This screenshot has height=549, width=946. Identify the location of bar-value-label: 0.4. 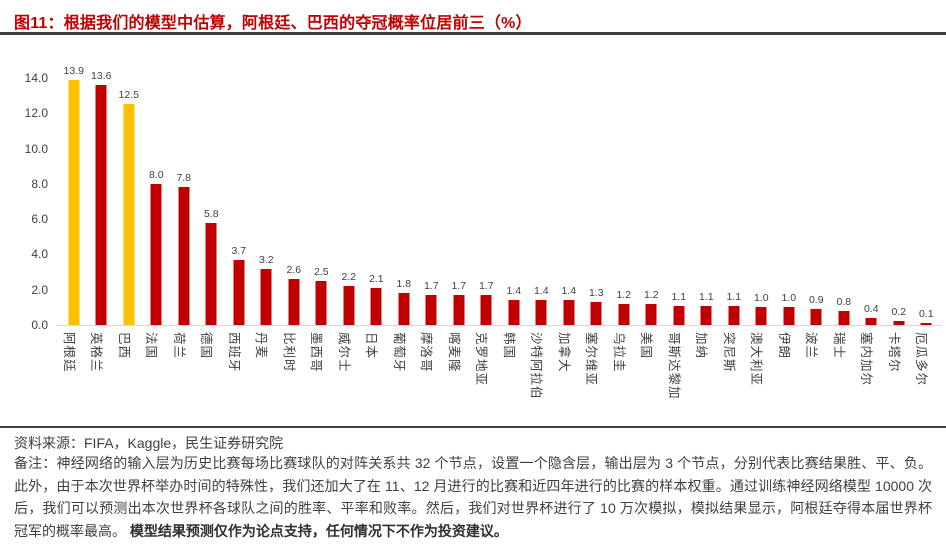
(871, 308).